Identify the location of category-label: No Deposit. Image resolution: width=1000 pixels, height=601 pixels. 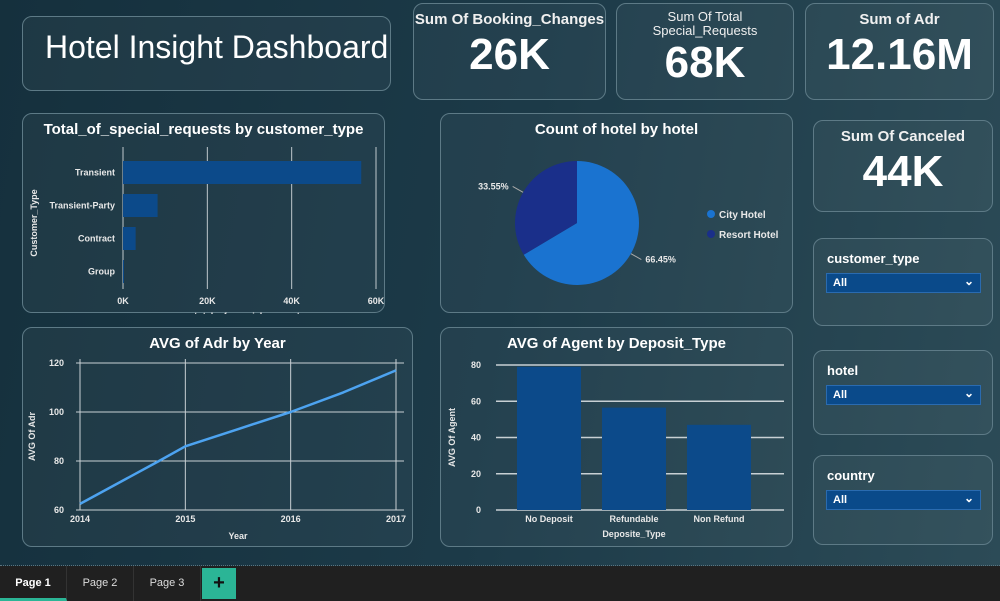
(549, 519).